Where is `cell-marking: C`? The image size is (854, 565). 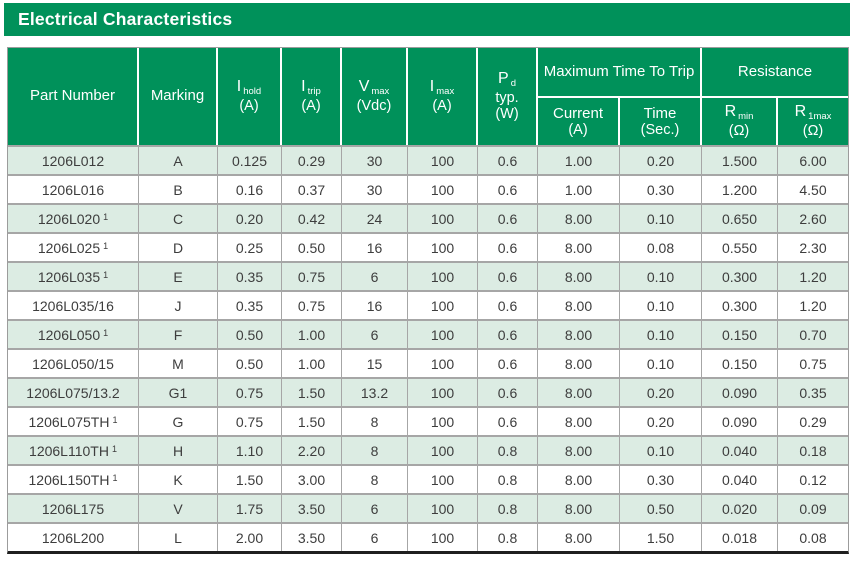 cell-marking: C is located at coordinates (178, 217).